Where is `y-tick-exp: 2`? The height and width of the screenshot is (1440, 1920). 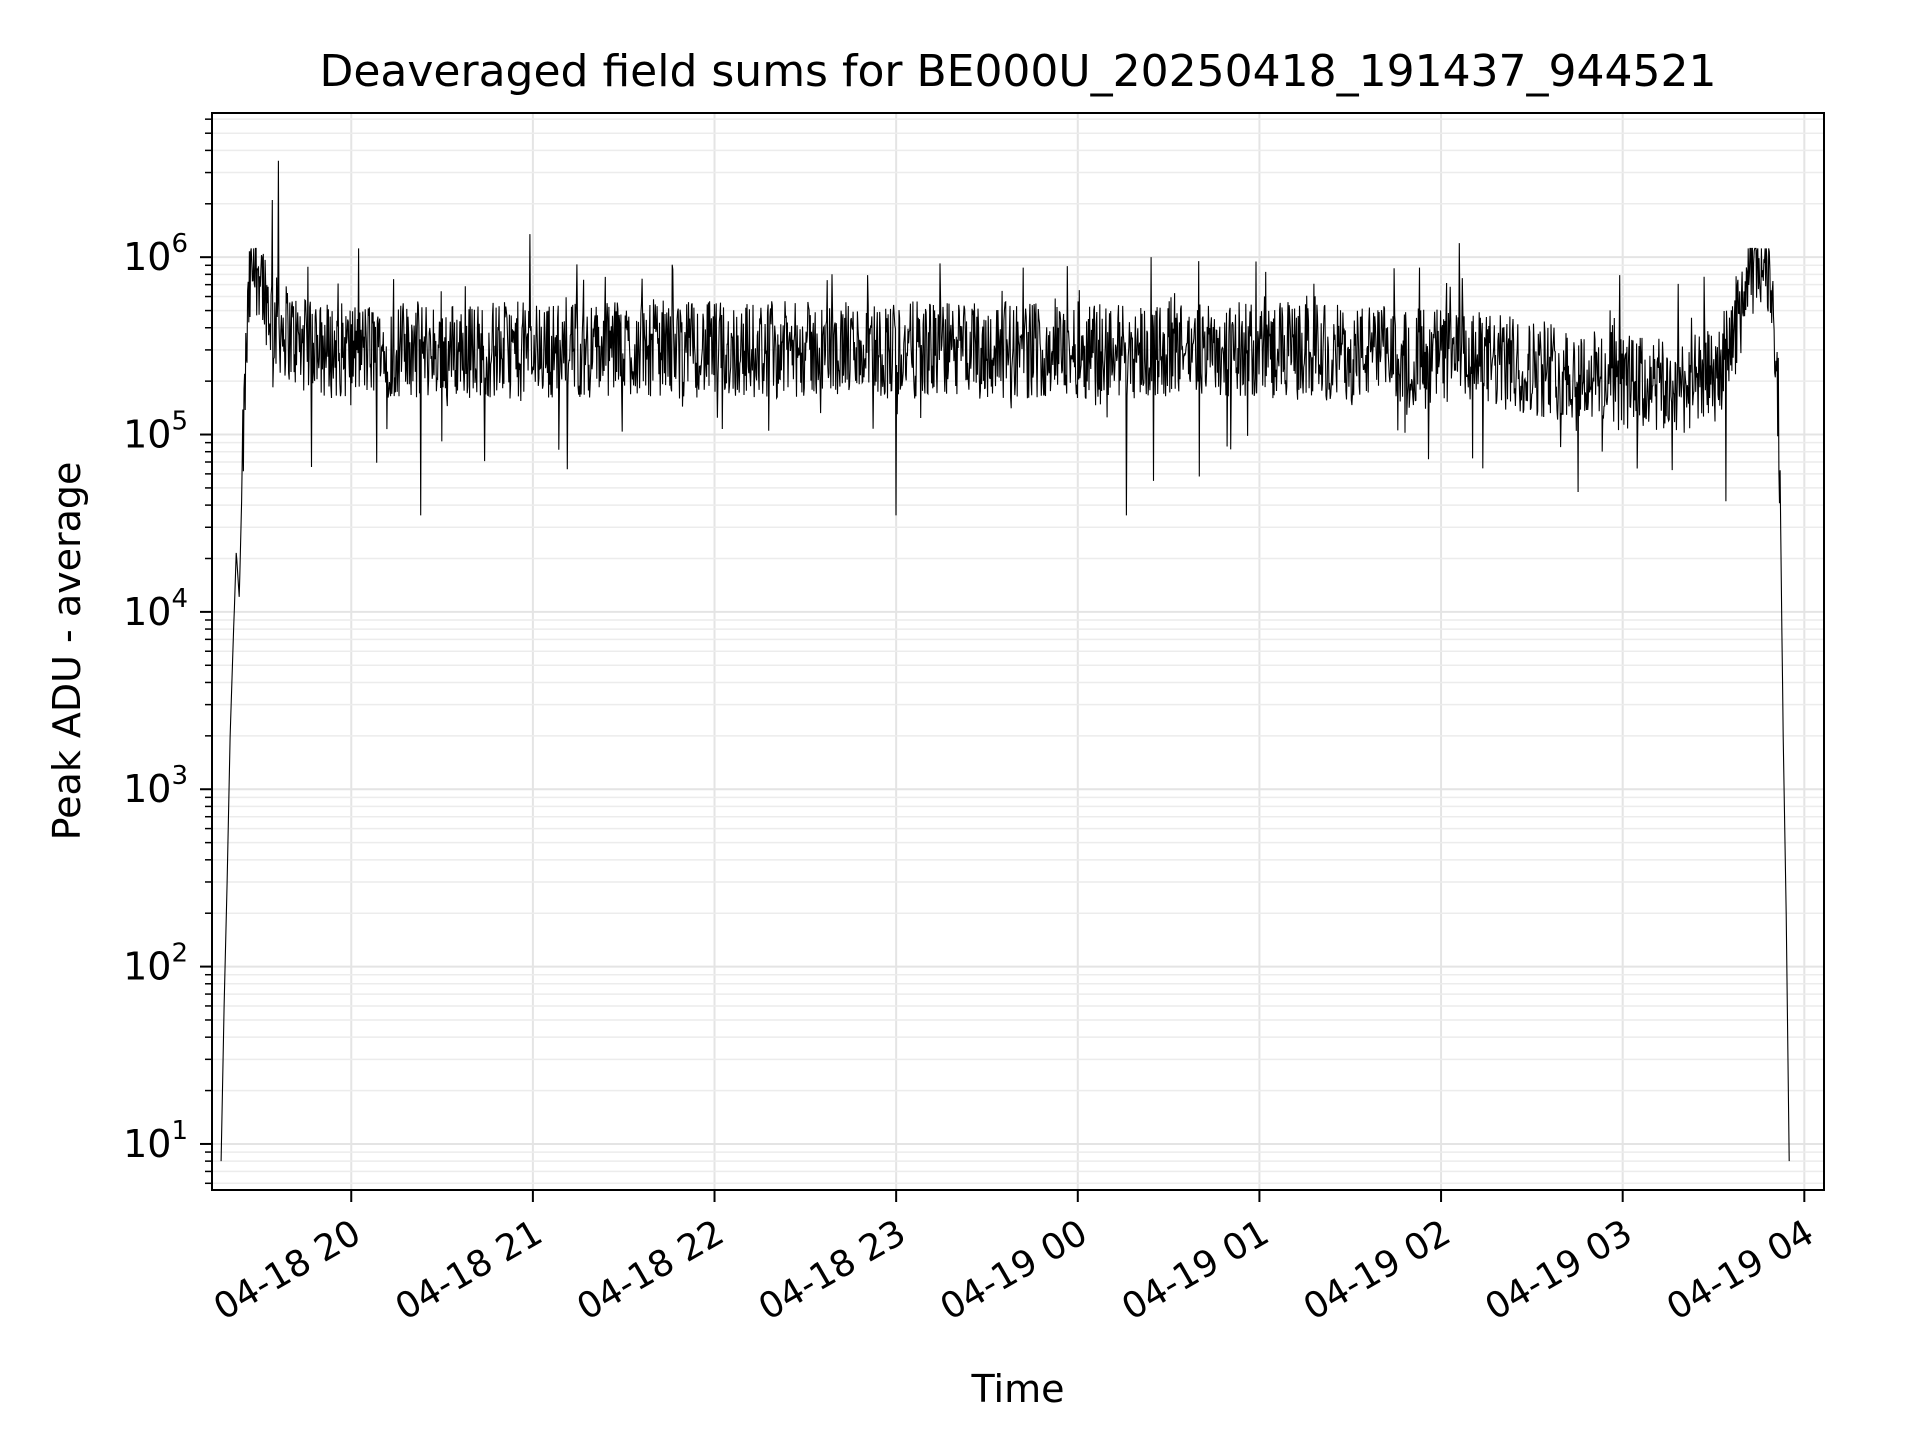 y-tick-exp: 2 is located at coordinates (179, 954).